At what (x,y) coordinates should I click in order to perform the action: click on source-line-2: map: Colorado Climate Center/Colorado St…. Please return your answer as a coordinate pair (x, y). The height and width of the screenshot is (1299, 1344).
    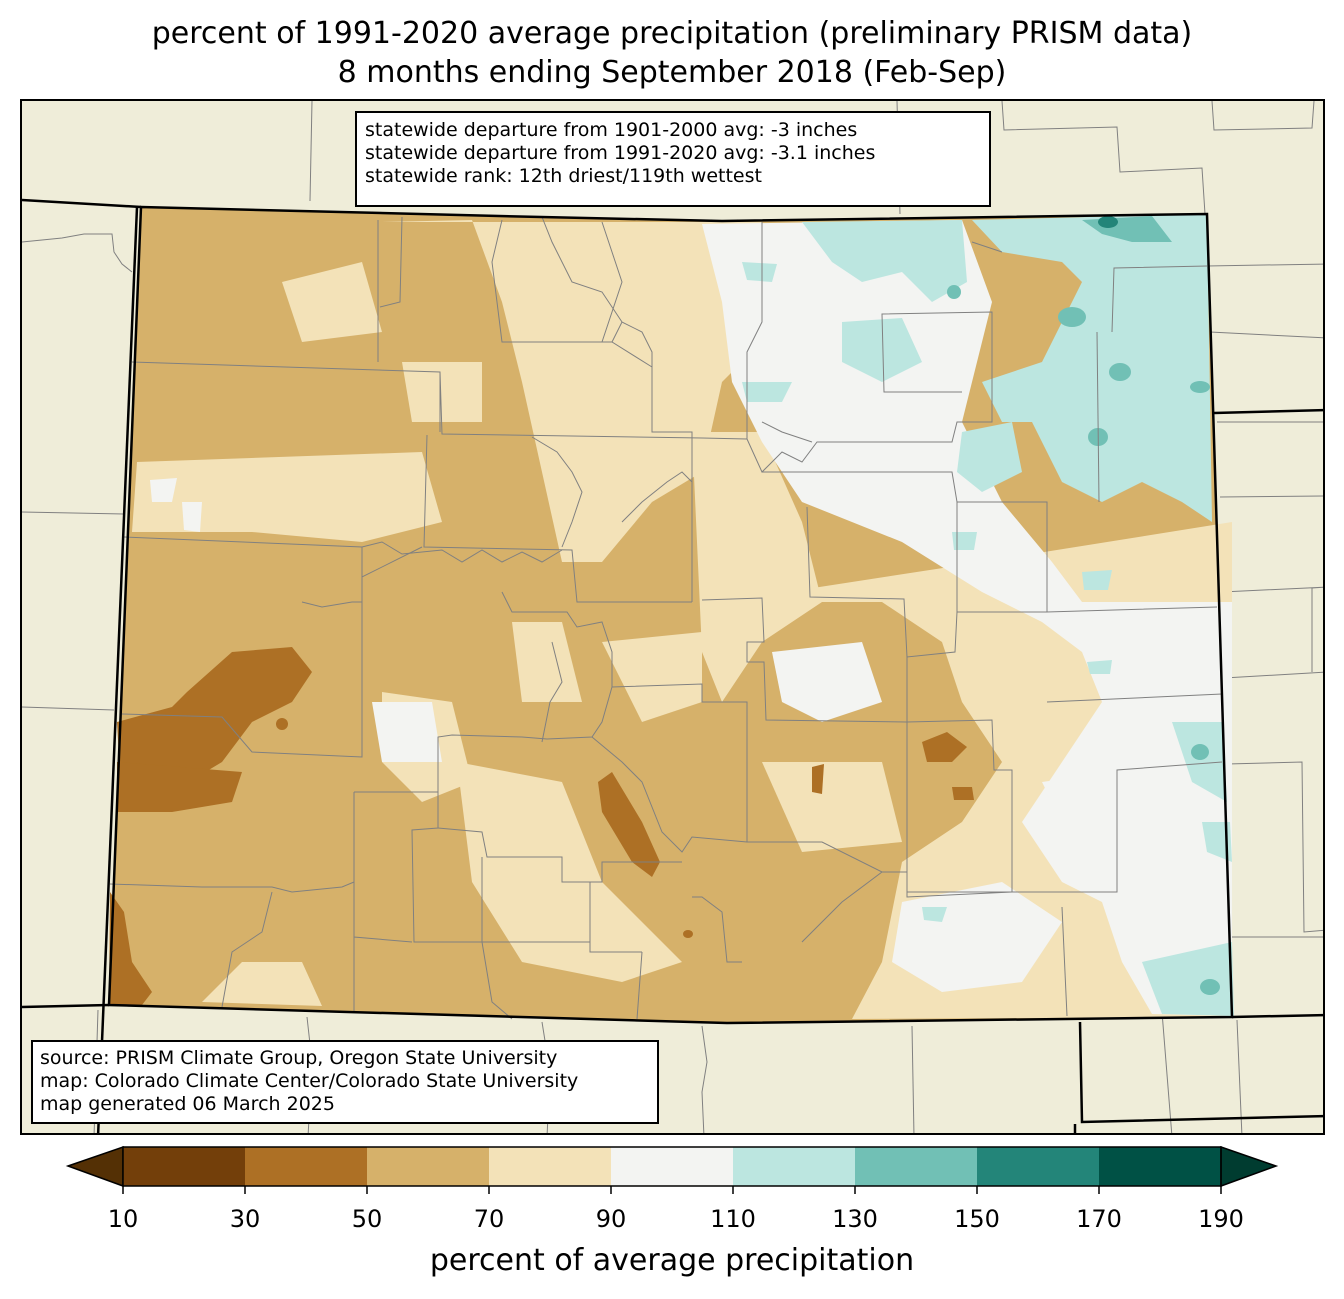
    Looking at the image, I should click on (309, 1081).